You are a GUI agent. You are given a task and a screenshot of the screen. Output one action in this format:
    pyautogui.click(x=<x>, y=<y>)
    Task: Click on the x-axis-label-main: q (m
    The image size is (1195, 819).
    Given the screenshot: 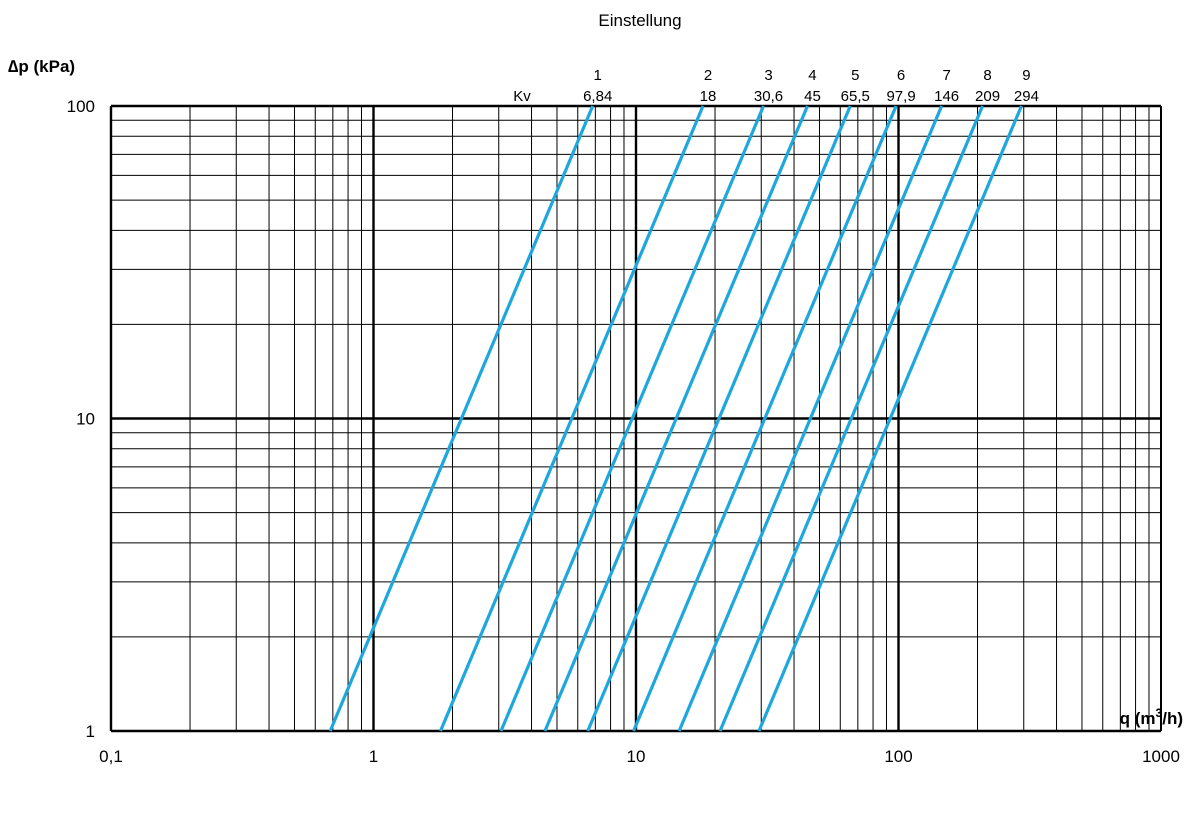 What is the action you would take?
    pyautogui.click(x=1138, y=718)
    